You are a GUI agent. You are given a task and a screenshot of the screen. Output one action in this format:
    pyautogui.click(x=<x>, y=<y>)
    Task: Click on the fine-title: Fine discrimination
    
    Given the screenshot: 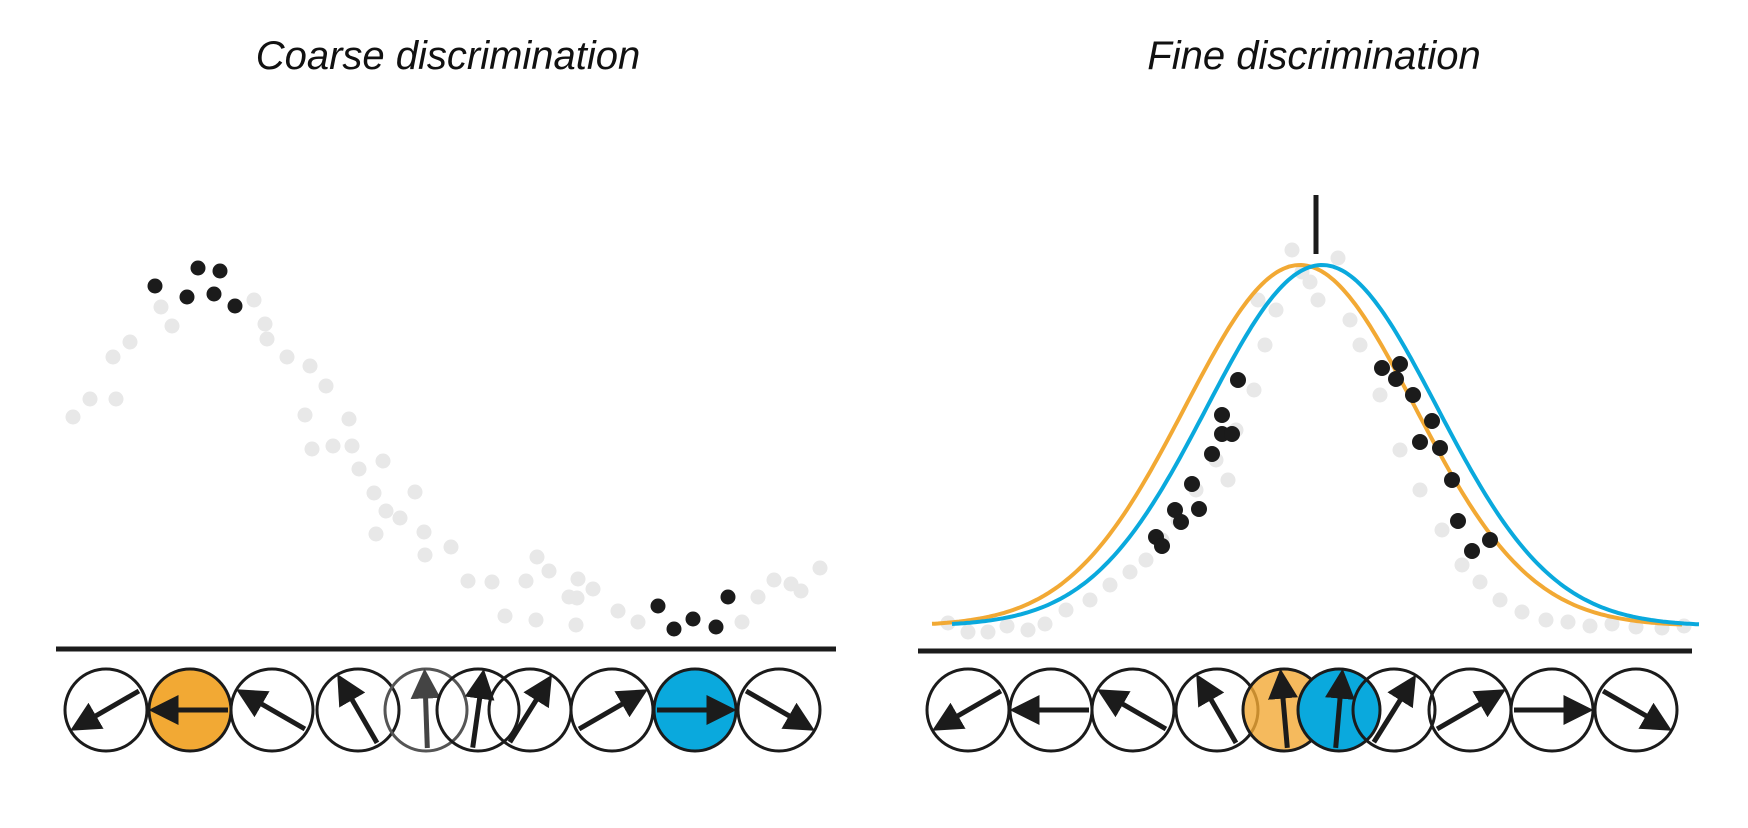 What is the action you would take?
    pyautogui.click(x=1314, y=56)
    